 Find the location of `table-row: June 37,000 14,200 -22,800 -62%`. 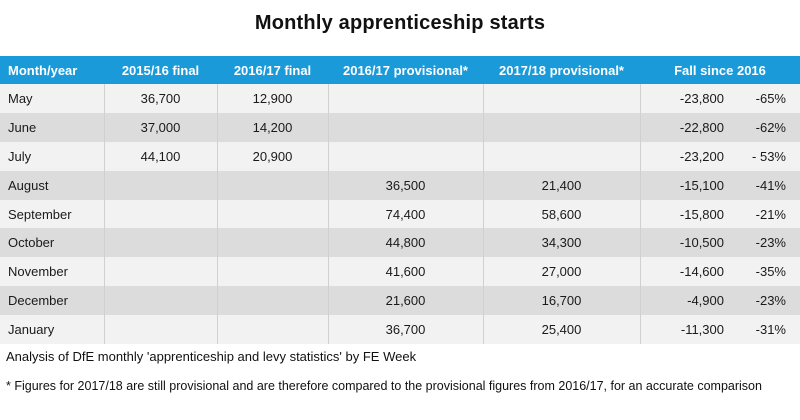

table-row: June 37,000 14,200 -22,800 -62% is located at coordinates (400, 127).